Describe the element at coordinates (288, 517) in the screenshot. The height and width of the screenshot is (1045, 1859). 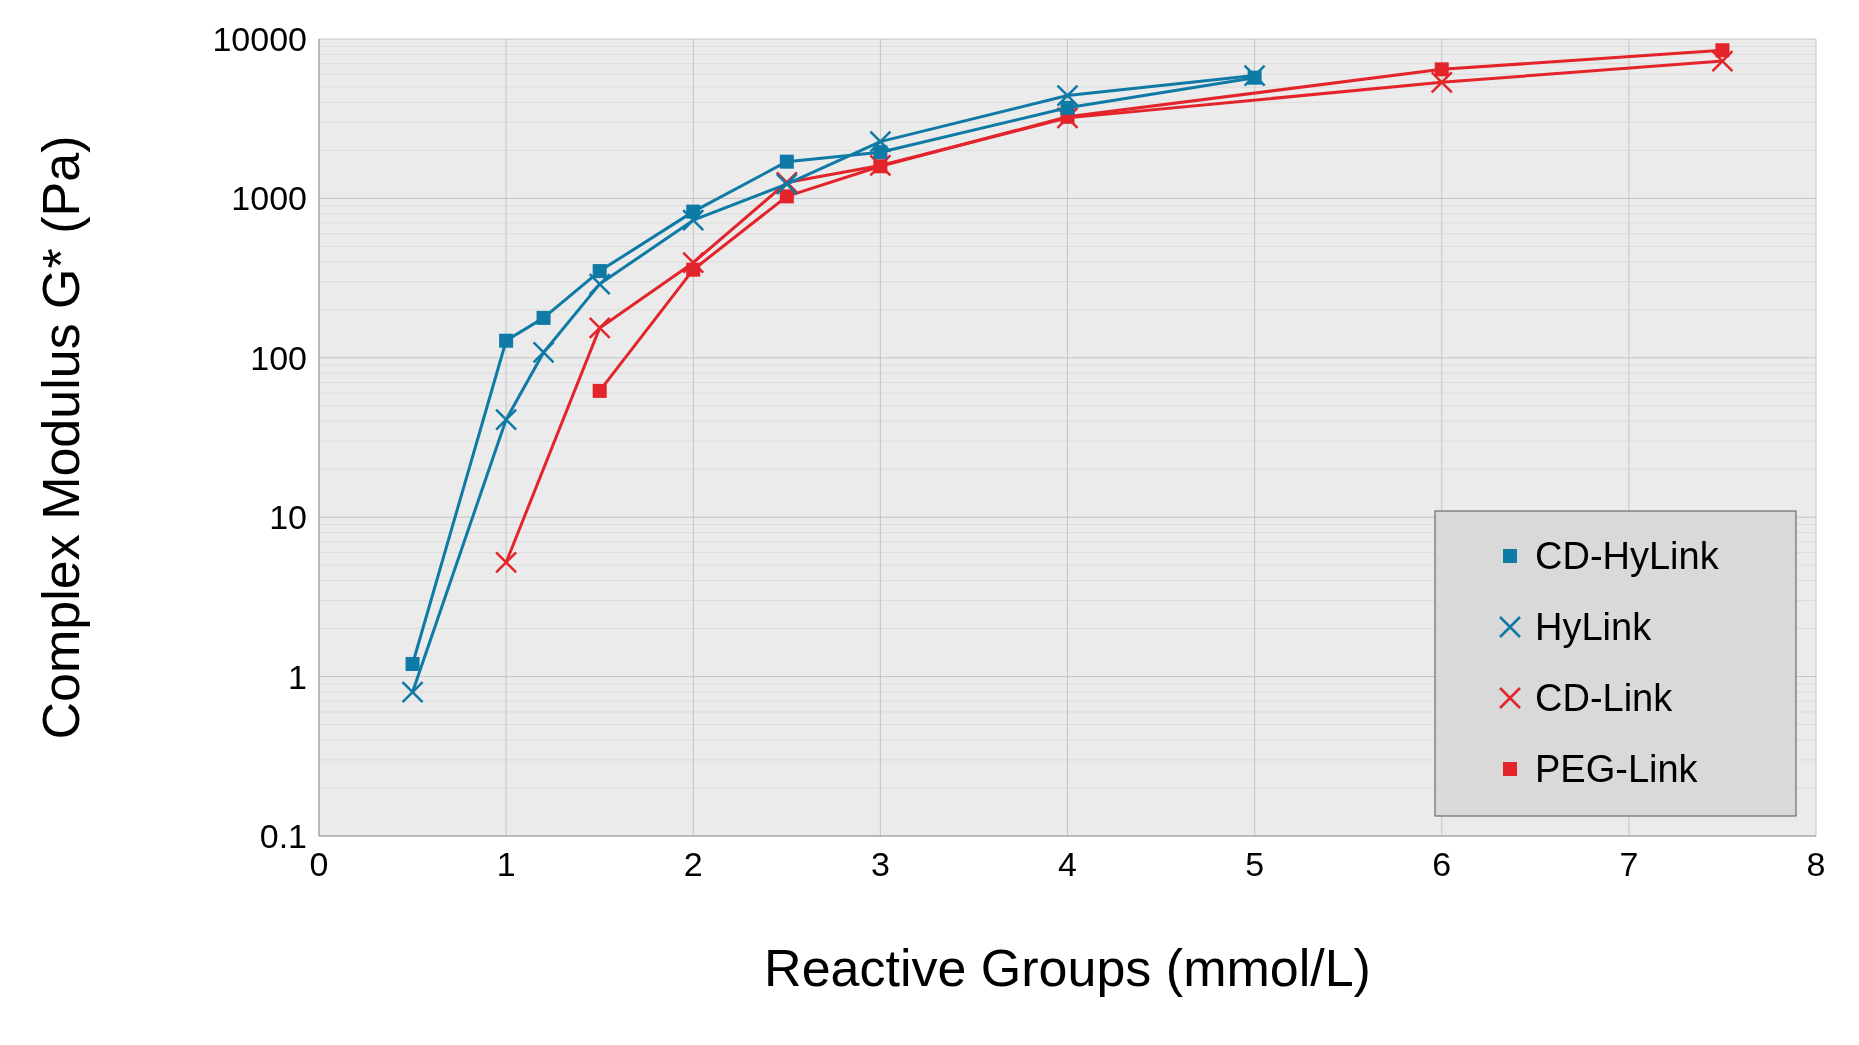
I see `y-tick-label: 10` at that location.